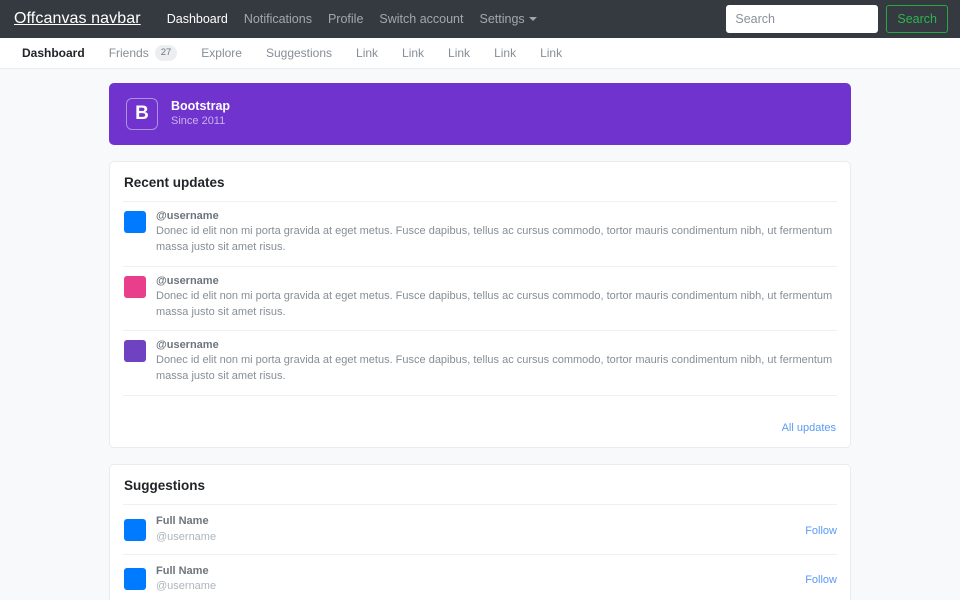 Image resolution: width=960 pixels, height=600 pixels. I want to click on subnav-item-link-2-label: Link, so click(413, 53).